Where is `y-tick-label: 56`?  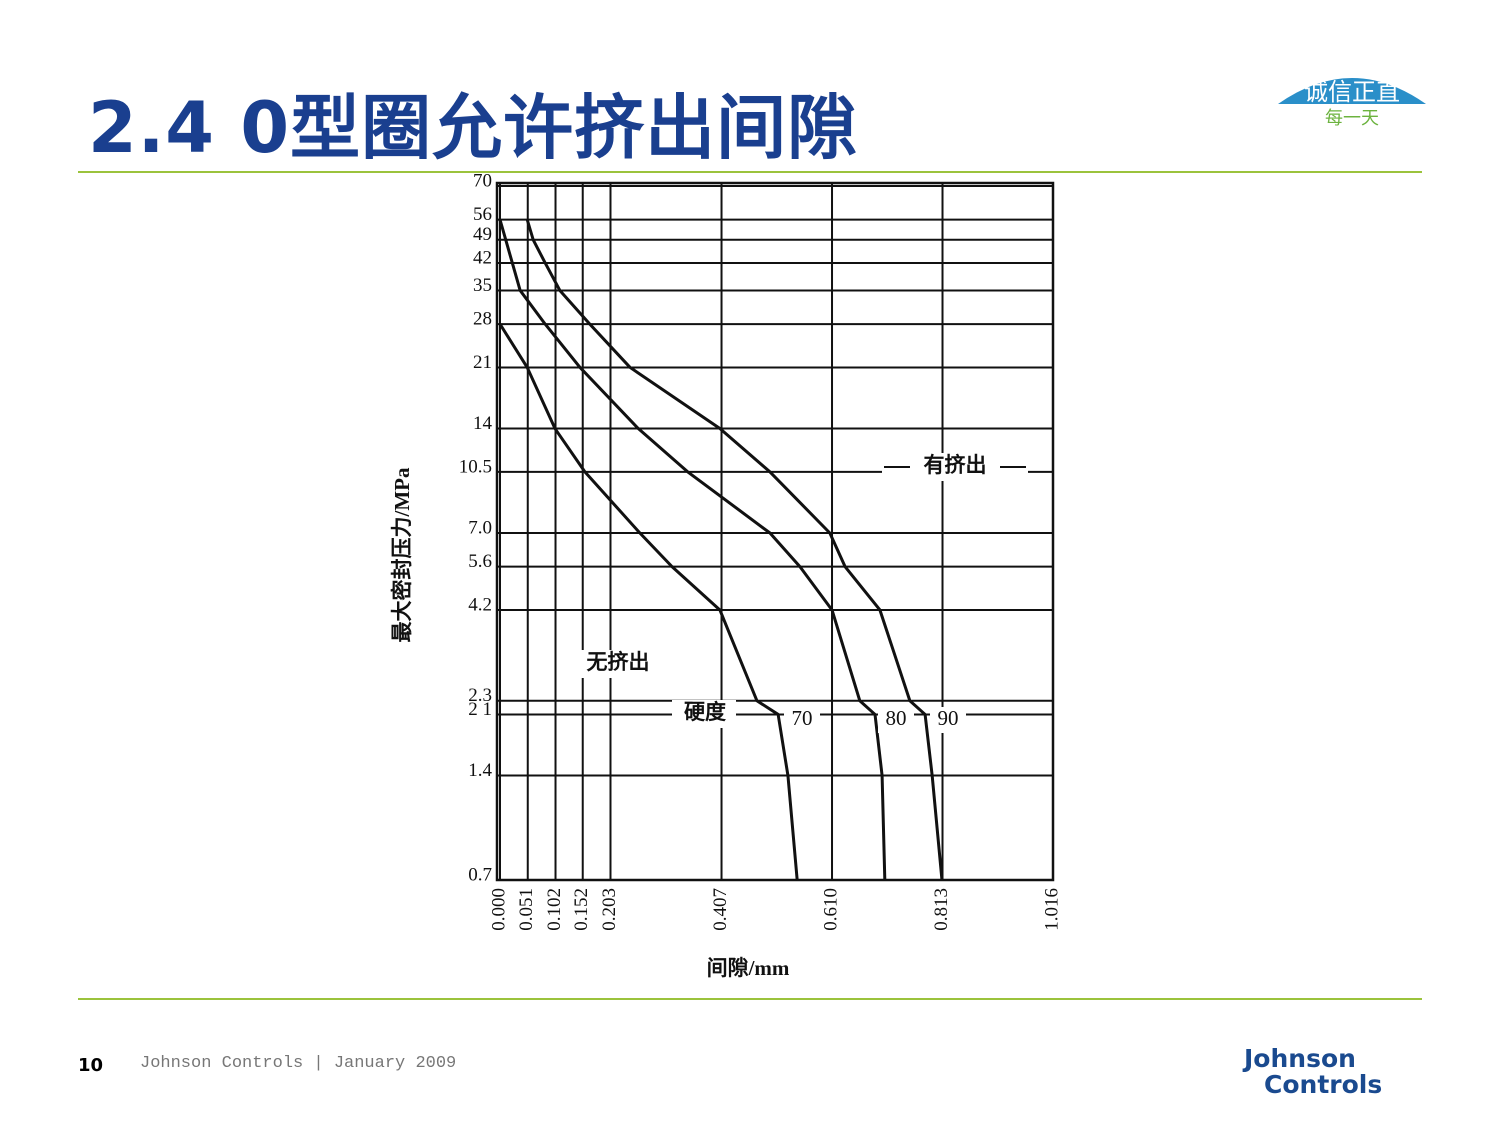
y-tick-label: 56 is located at coordinates (482, 214).